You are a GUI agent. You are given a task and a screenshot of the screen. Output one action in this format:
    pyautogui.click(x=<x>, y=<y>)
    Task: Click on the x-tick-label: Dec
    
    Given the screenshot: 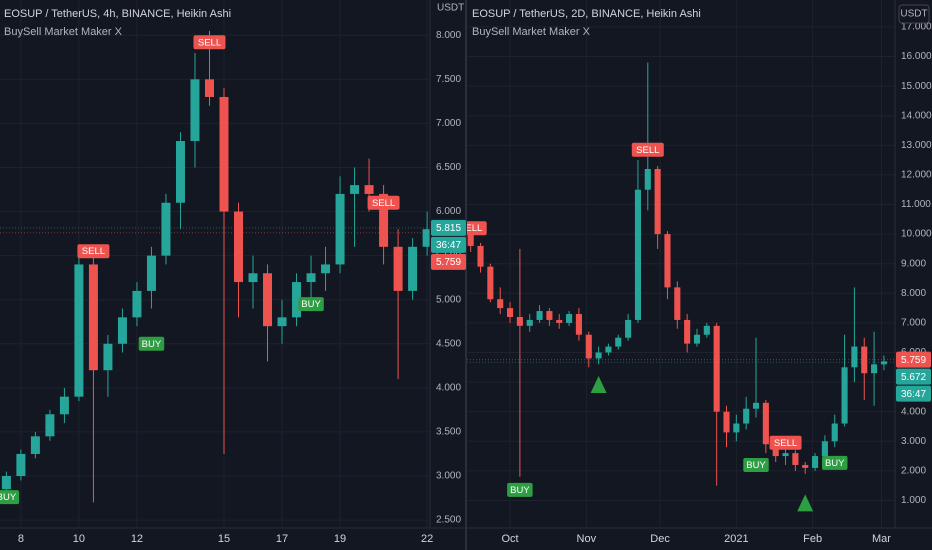 What is the action you would take?
    pyautogui.click(x=660, y=539)
    